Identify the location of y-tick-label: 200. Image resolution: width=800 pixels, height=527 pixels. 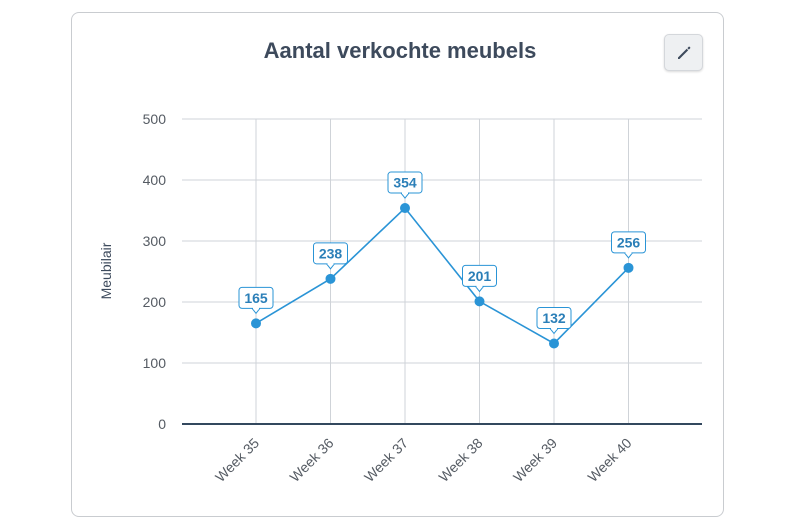
(155, 302).